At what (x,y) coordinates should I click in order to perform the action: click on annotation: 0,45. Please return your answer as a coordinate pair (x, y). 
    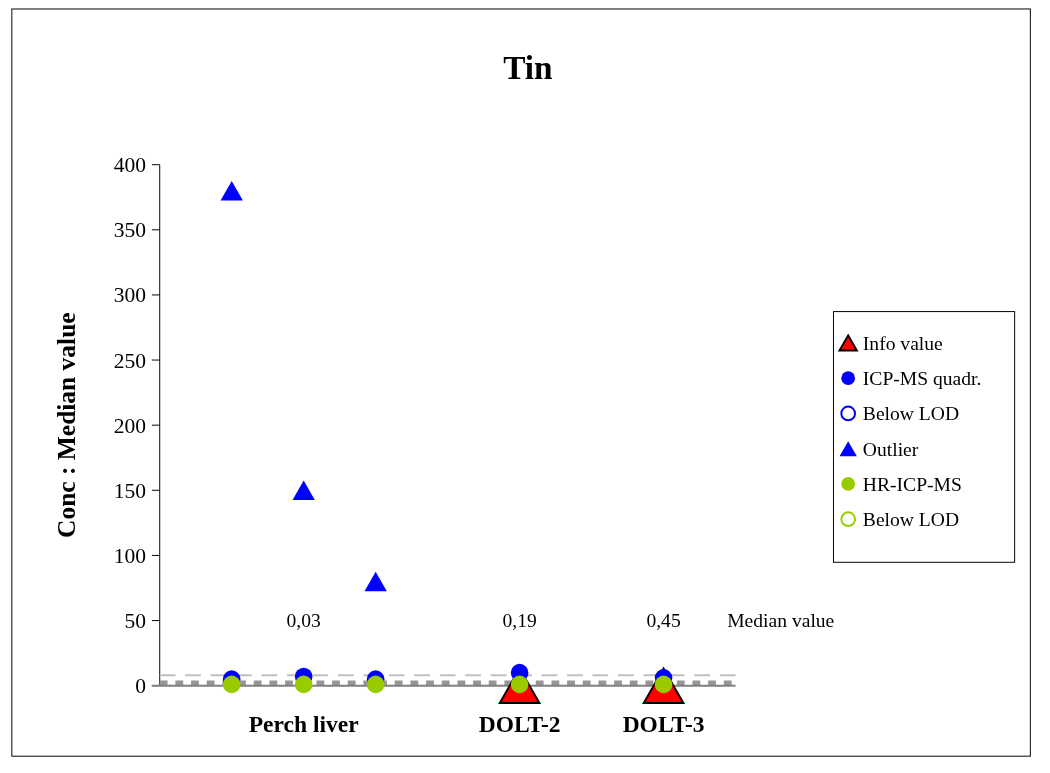
    Looking at the image, I should click on (663, 621).